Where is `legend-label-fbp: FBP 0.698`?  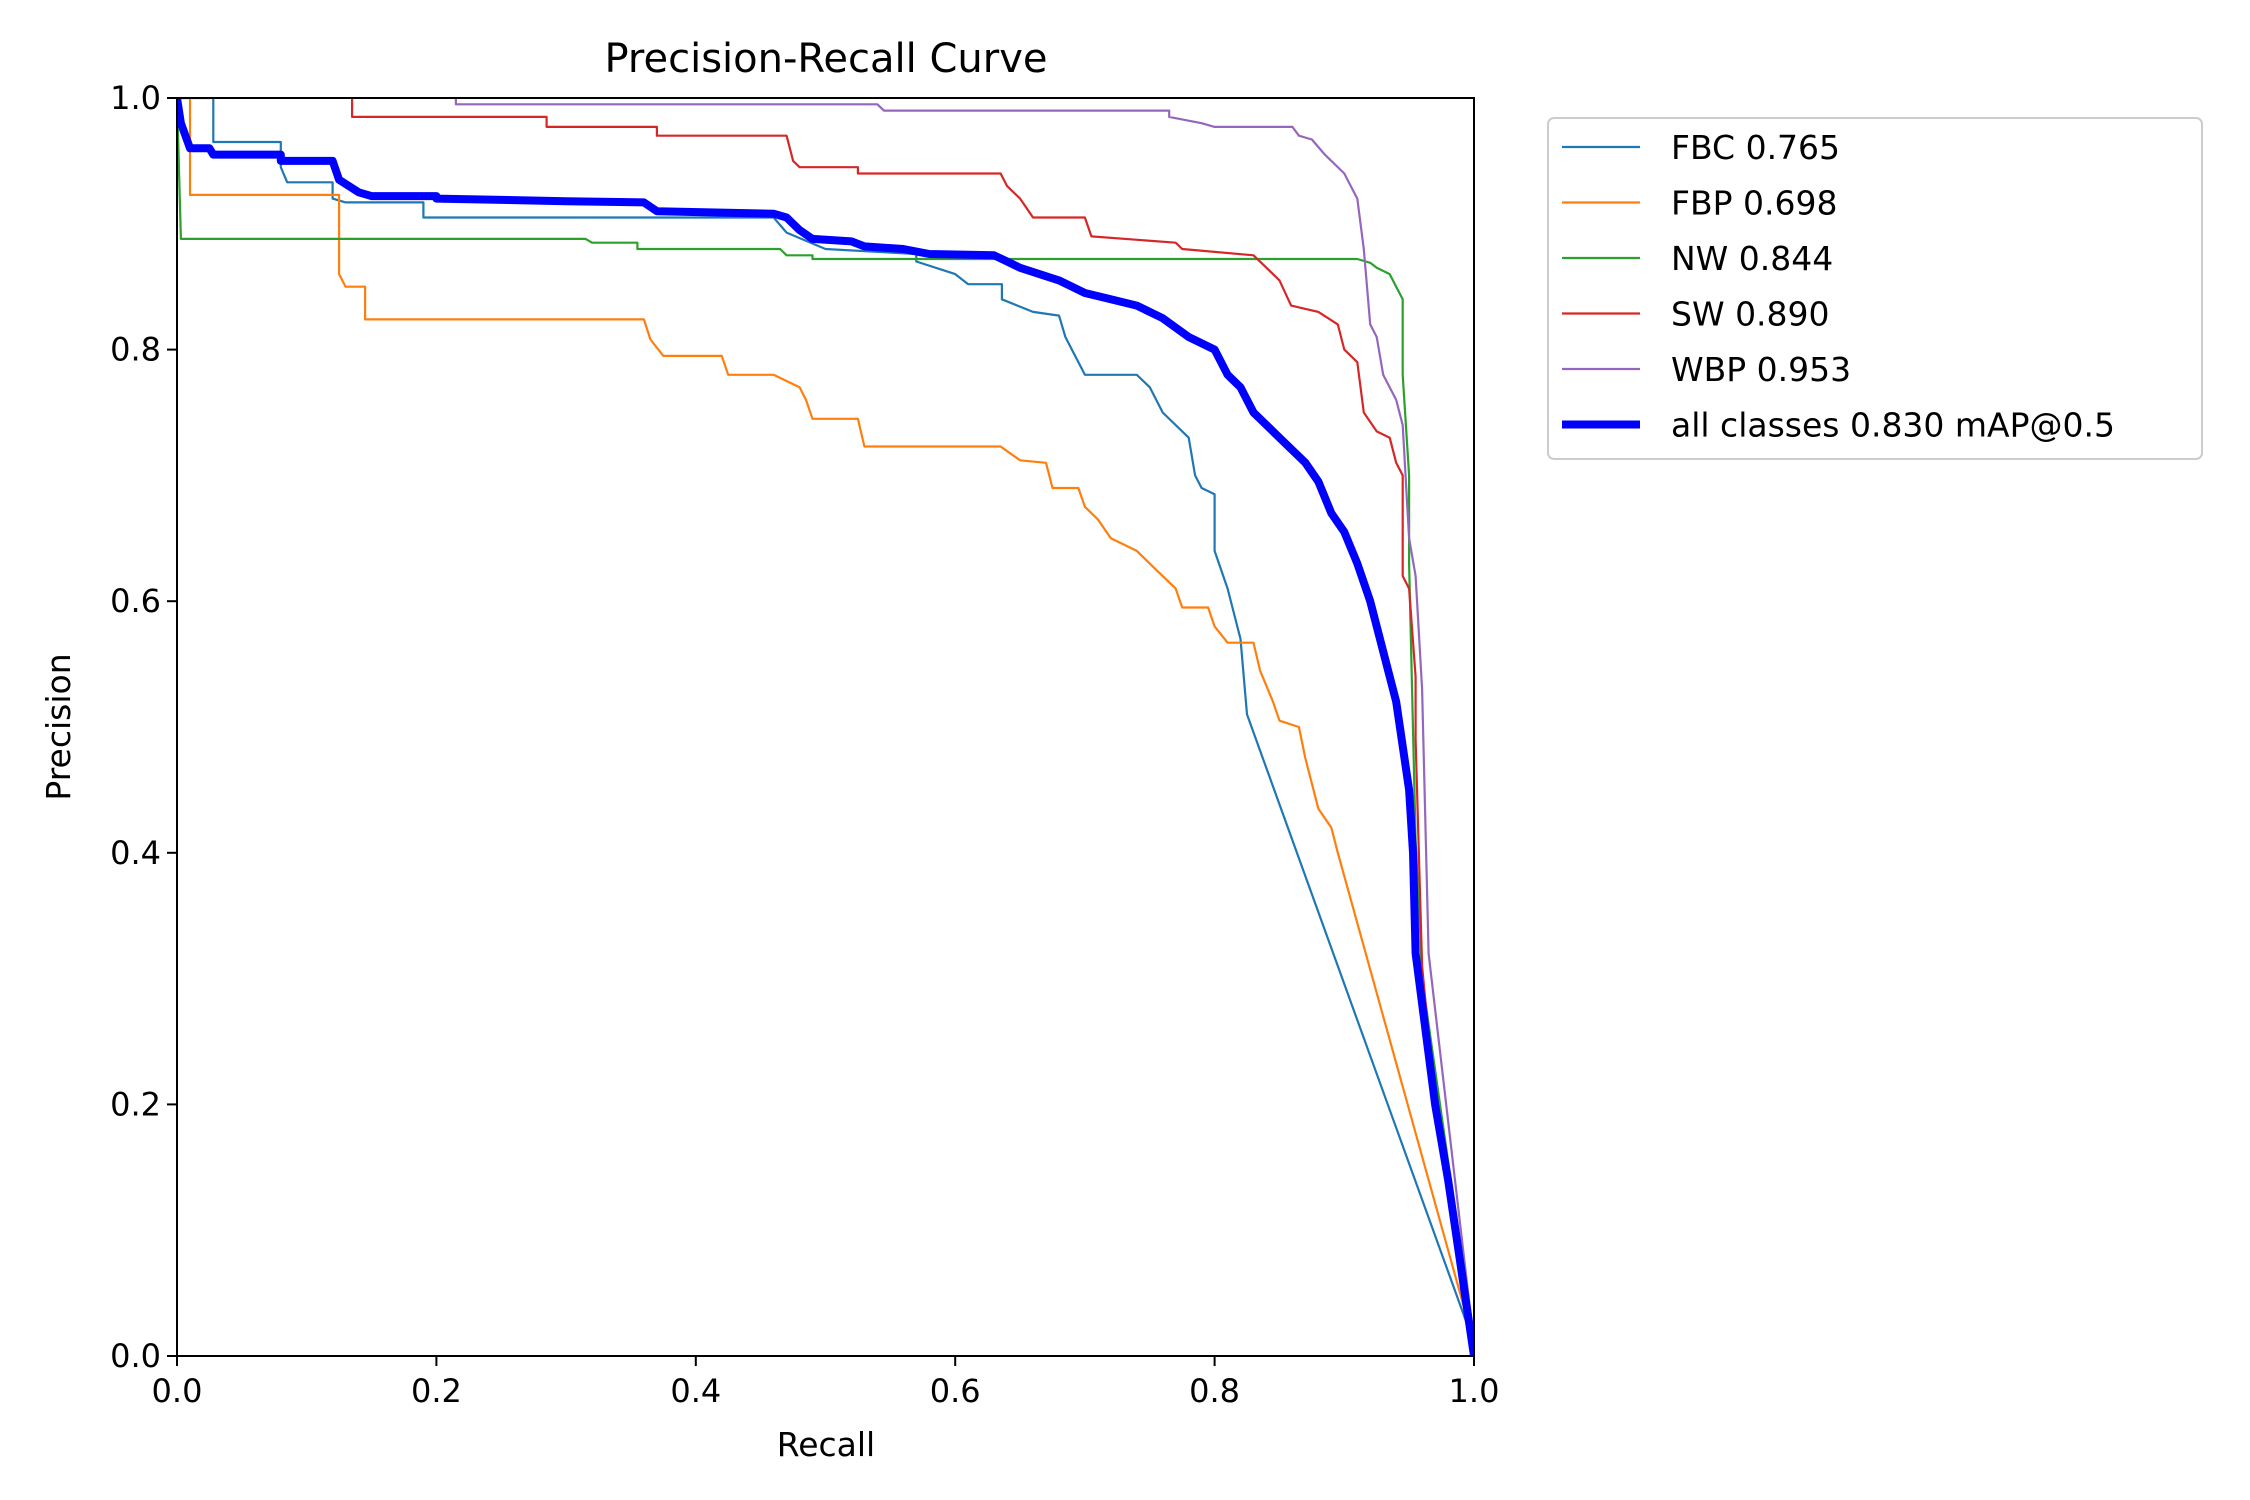
legend-label-fbp: FBP 0.698 is located at coordinates (1754, 203).